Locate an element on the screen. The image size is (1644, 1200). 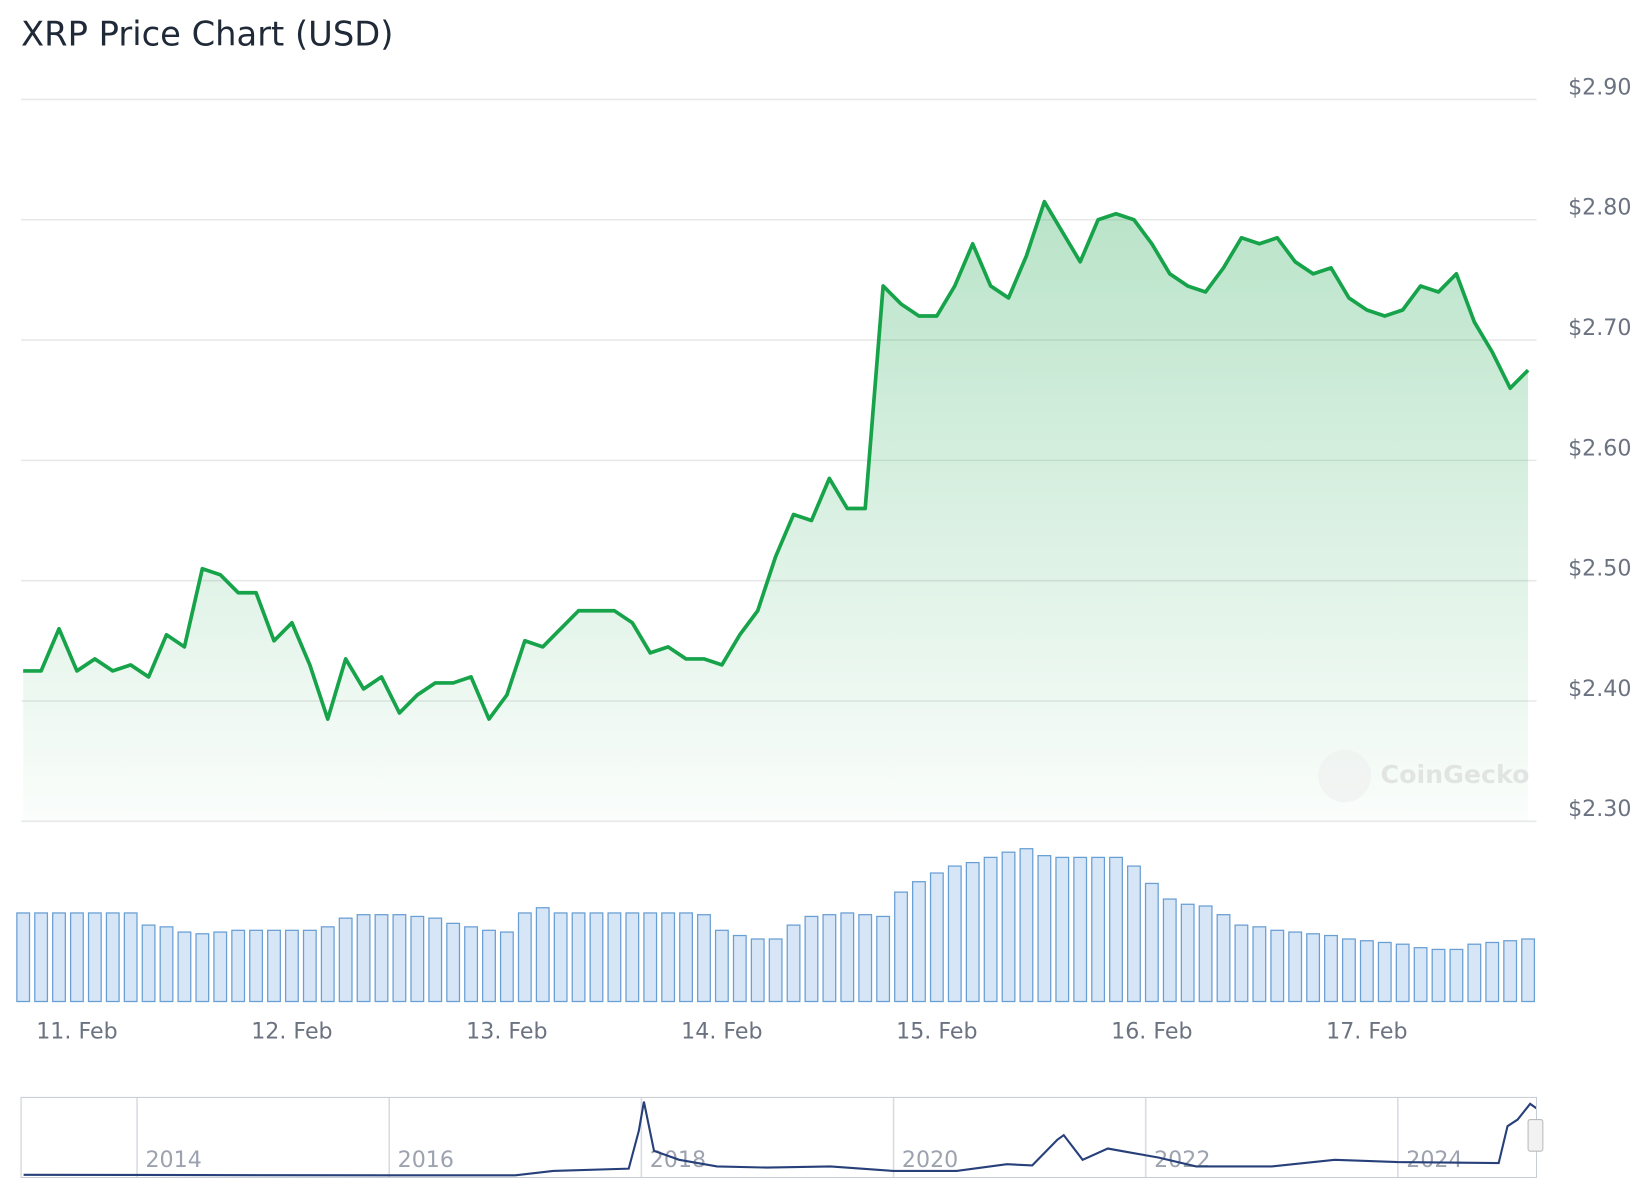
navigator-tick-label: 2022 is located at coordinates (1182, 1160).